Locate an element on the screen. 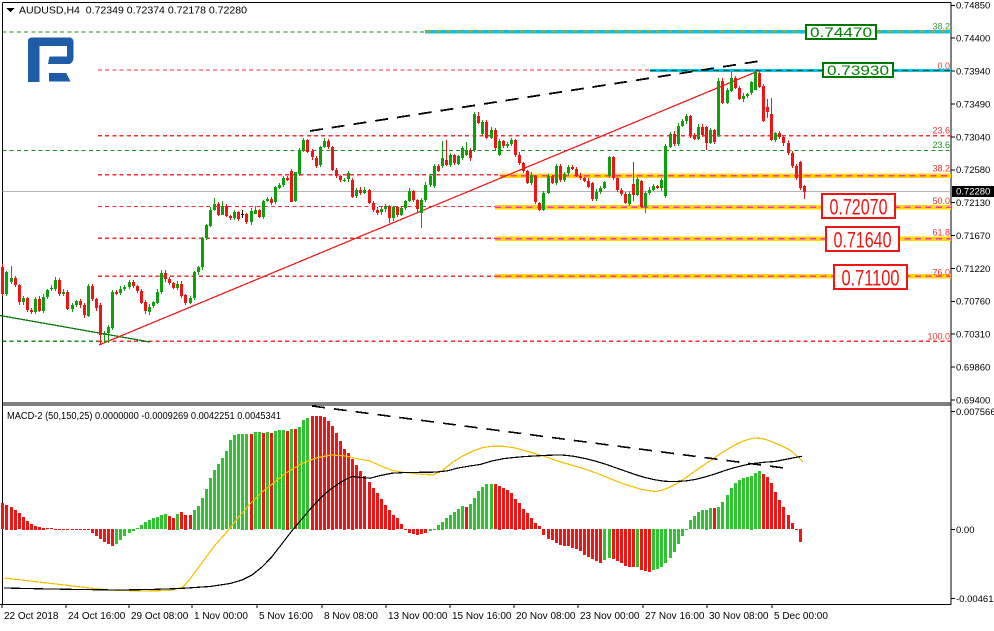  svg-text: 5 Dec 00:00 is located at coordinates (801, 616).